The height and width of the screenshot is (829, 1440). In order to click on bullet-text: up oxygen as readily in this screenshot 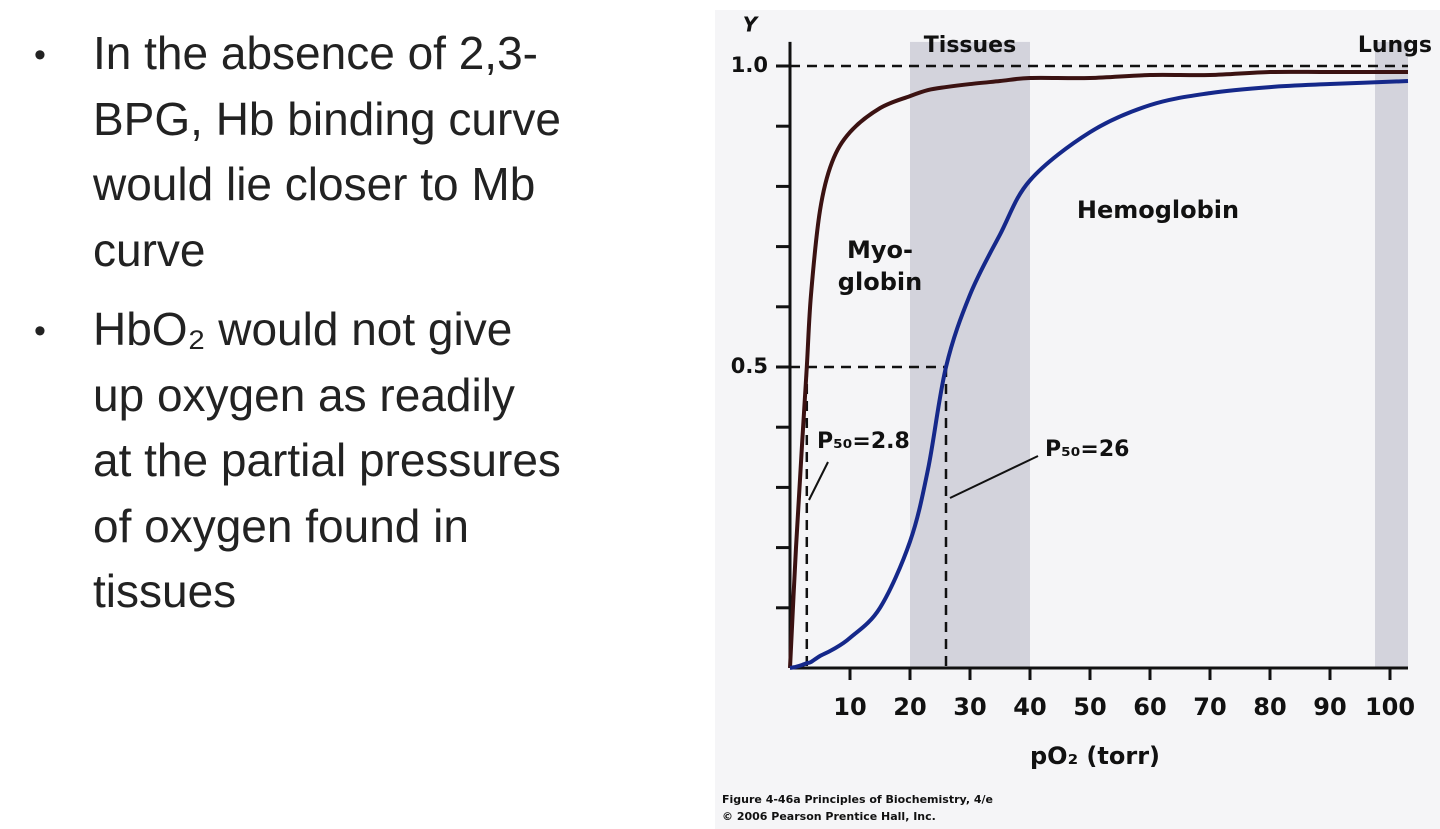, I will do `click(304, 394)`.